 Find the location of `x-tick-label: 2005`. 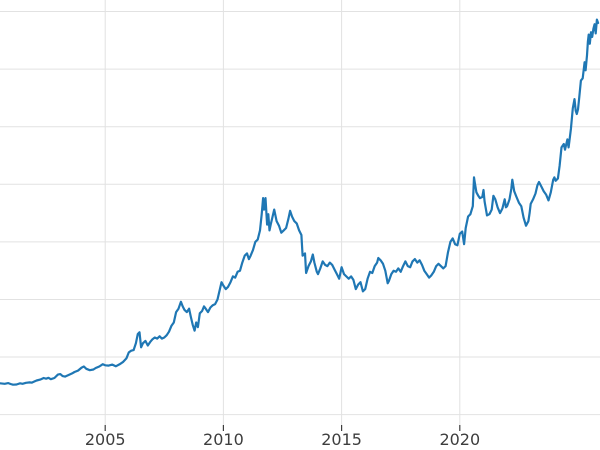

x-tick-label: 2005 is located at coordinates (105, 439).